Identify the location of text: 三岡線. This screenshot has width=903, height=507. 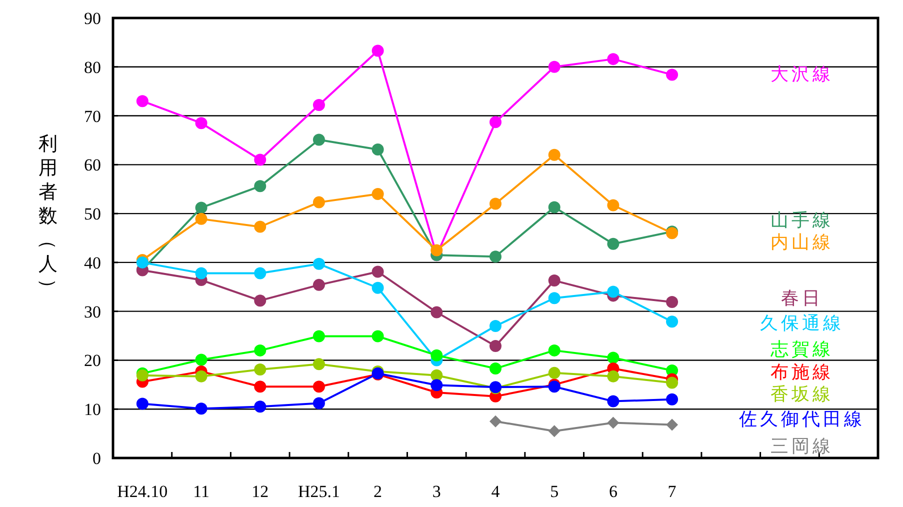
(802, 446).